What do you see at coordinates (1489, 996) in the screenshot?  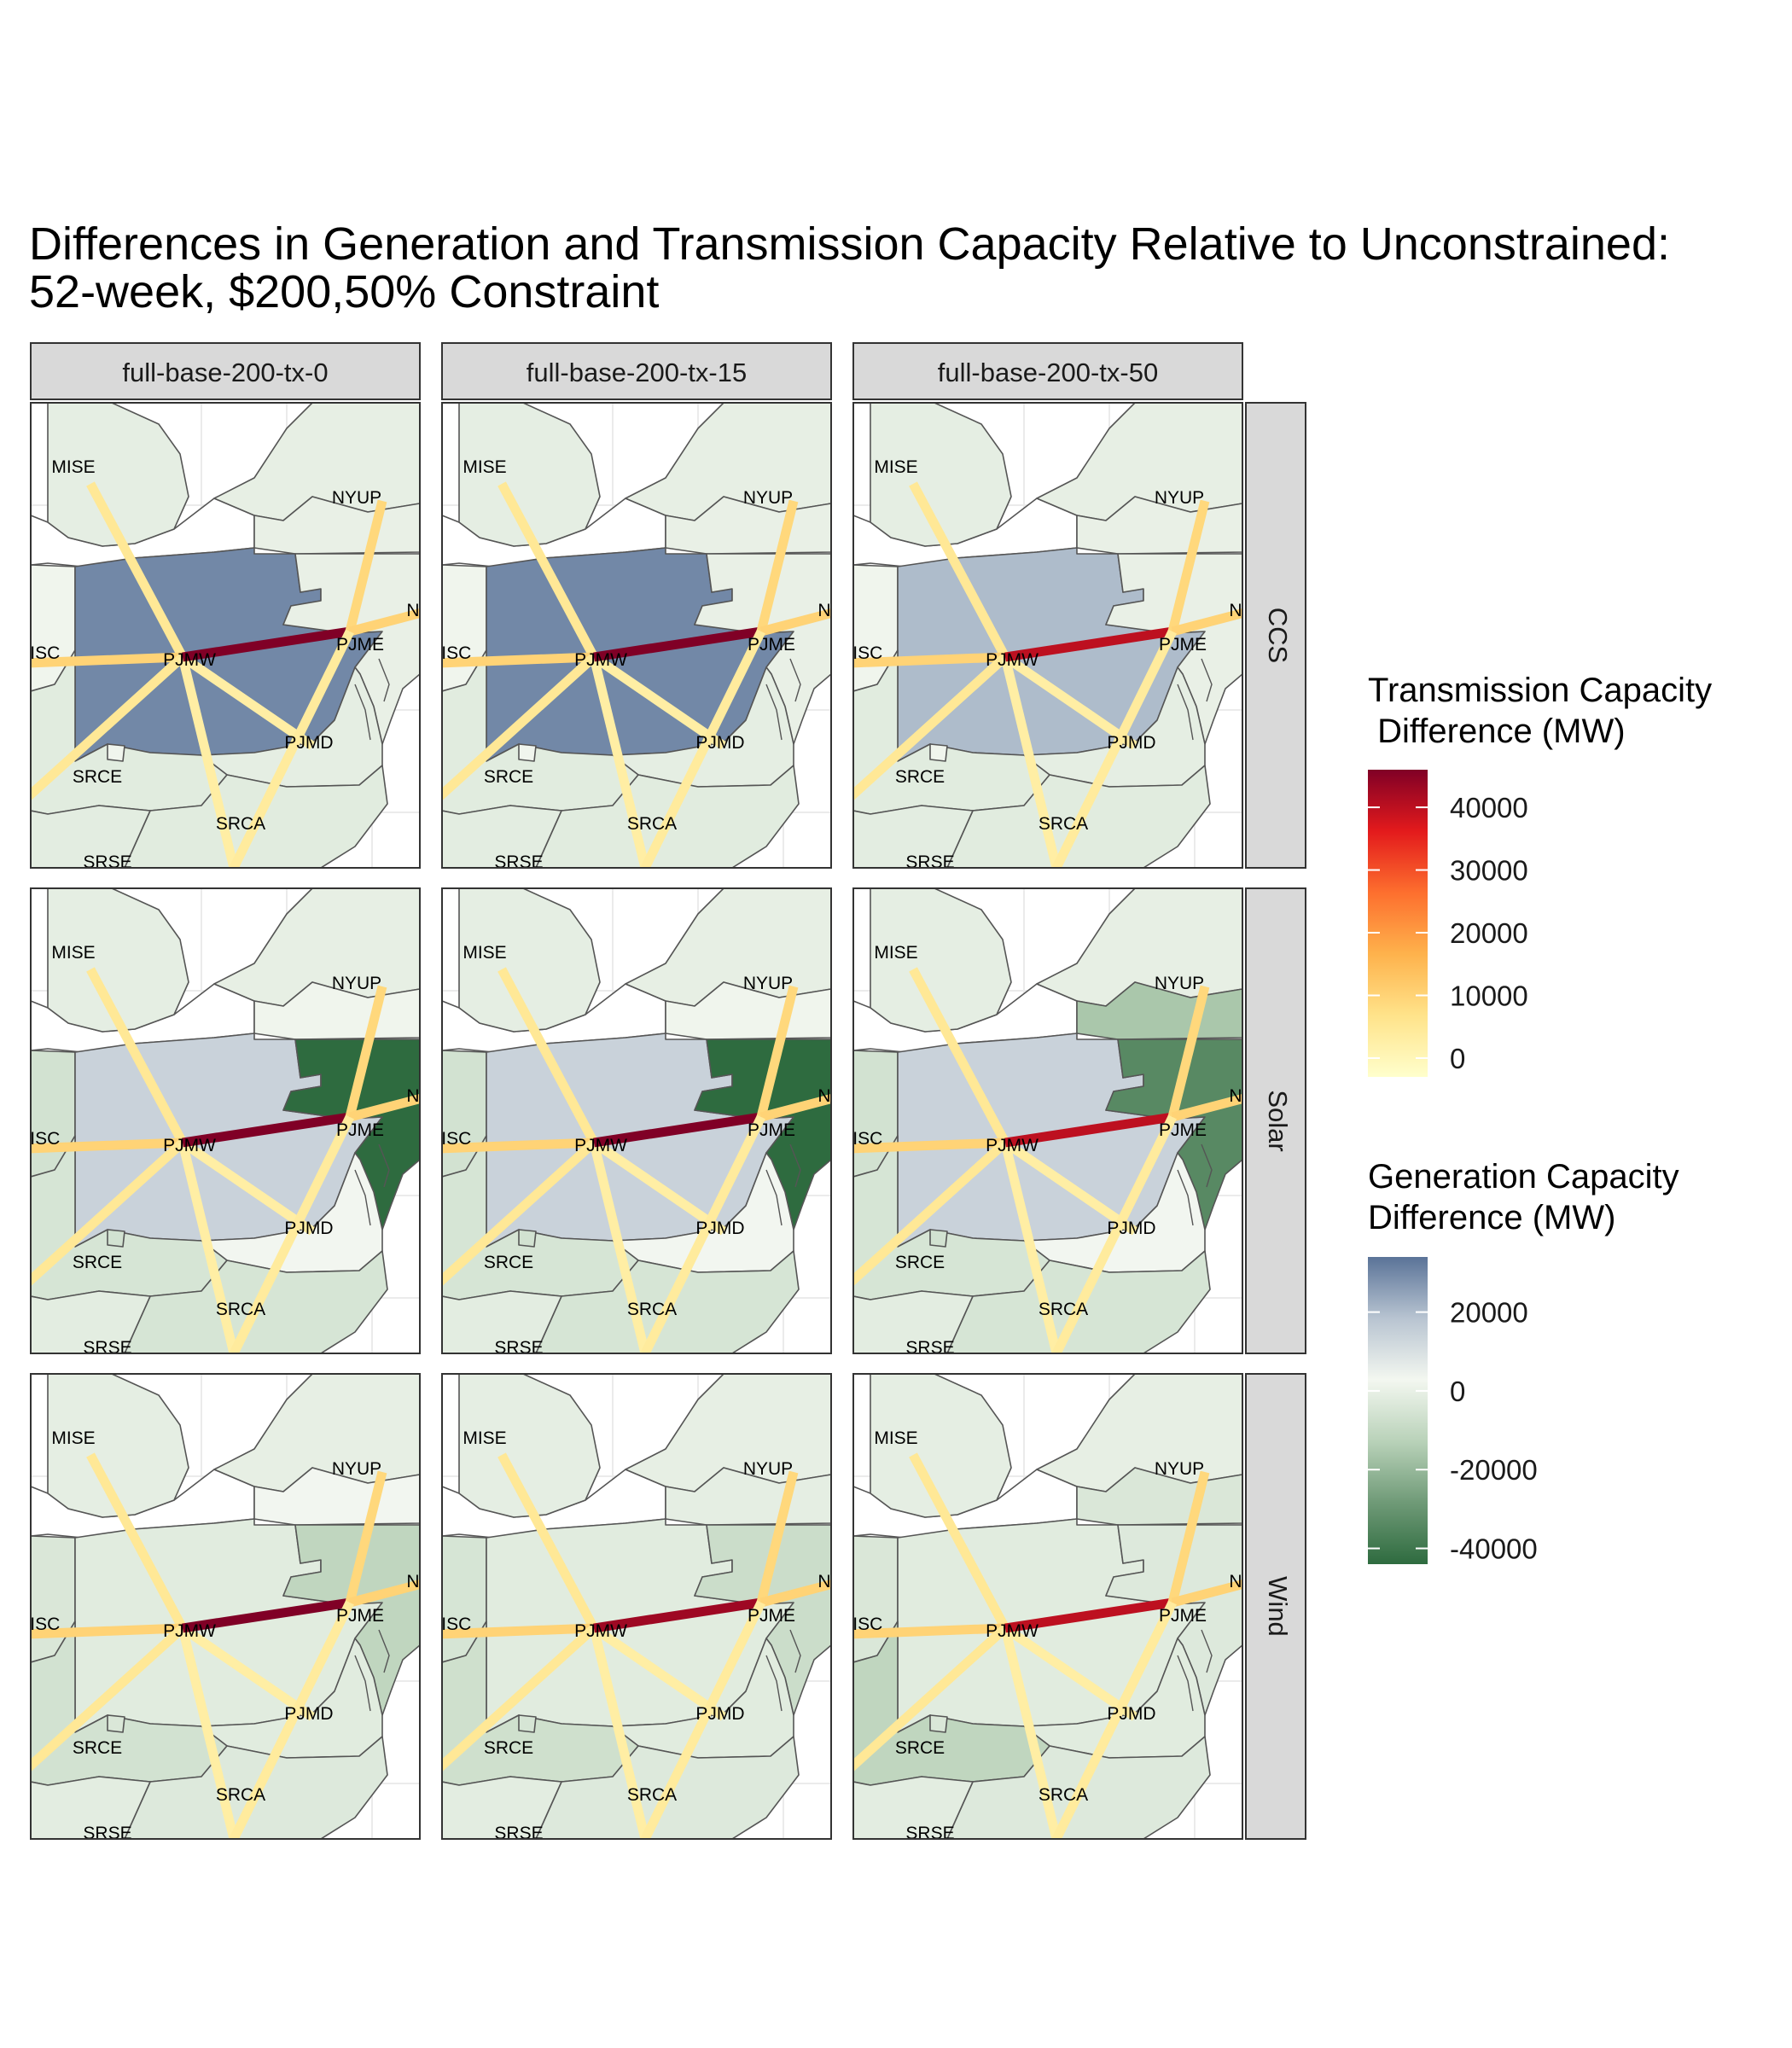 I see `legend-tick-label: 10000` at bounding box center [1489, 996].